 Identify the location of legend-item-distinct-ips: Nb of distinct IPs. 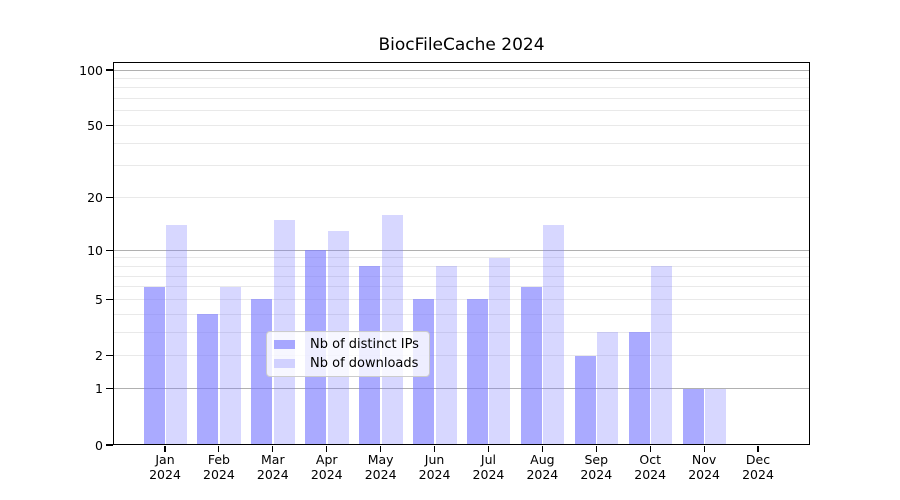
(346, 344).